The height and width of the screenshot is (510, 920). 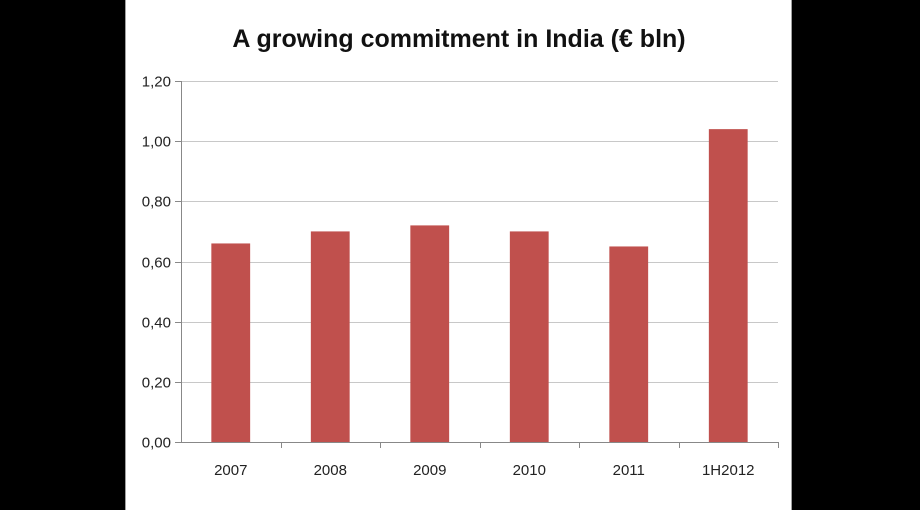 I want to click on y-tick-label: 0,60, so click(x=156, y=263).